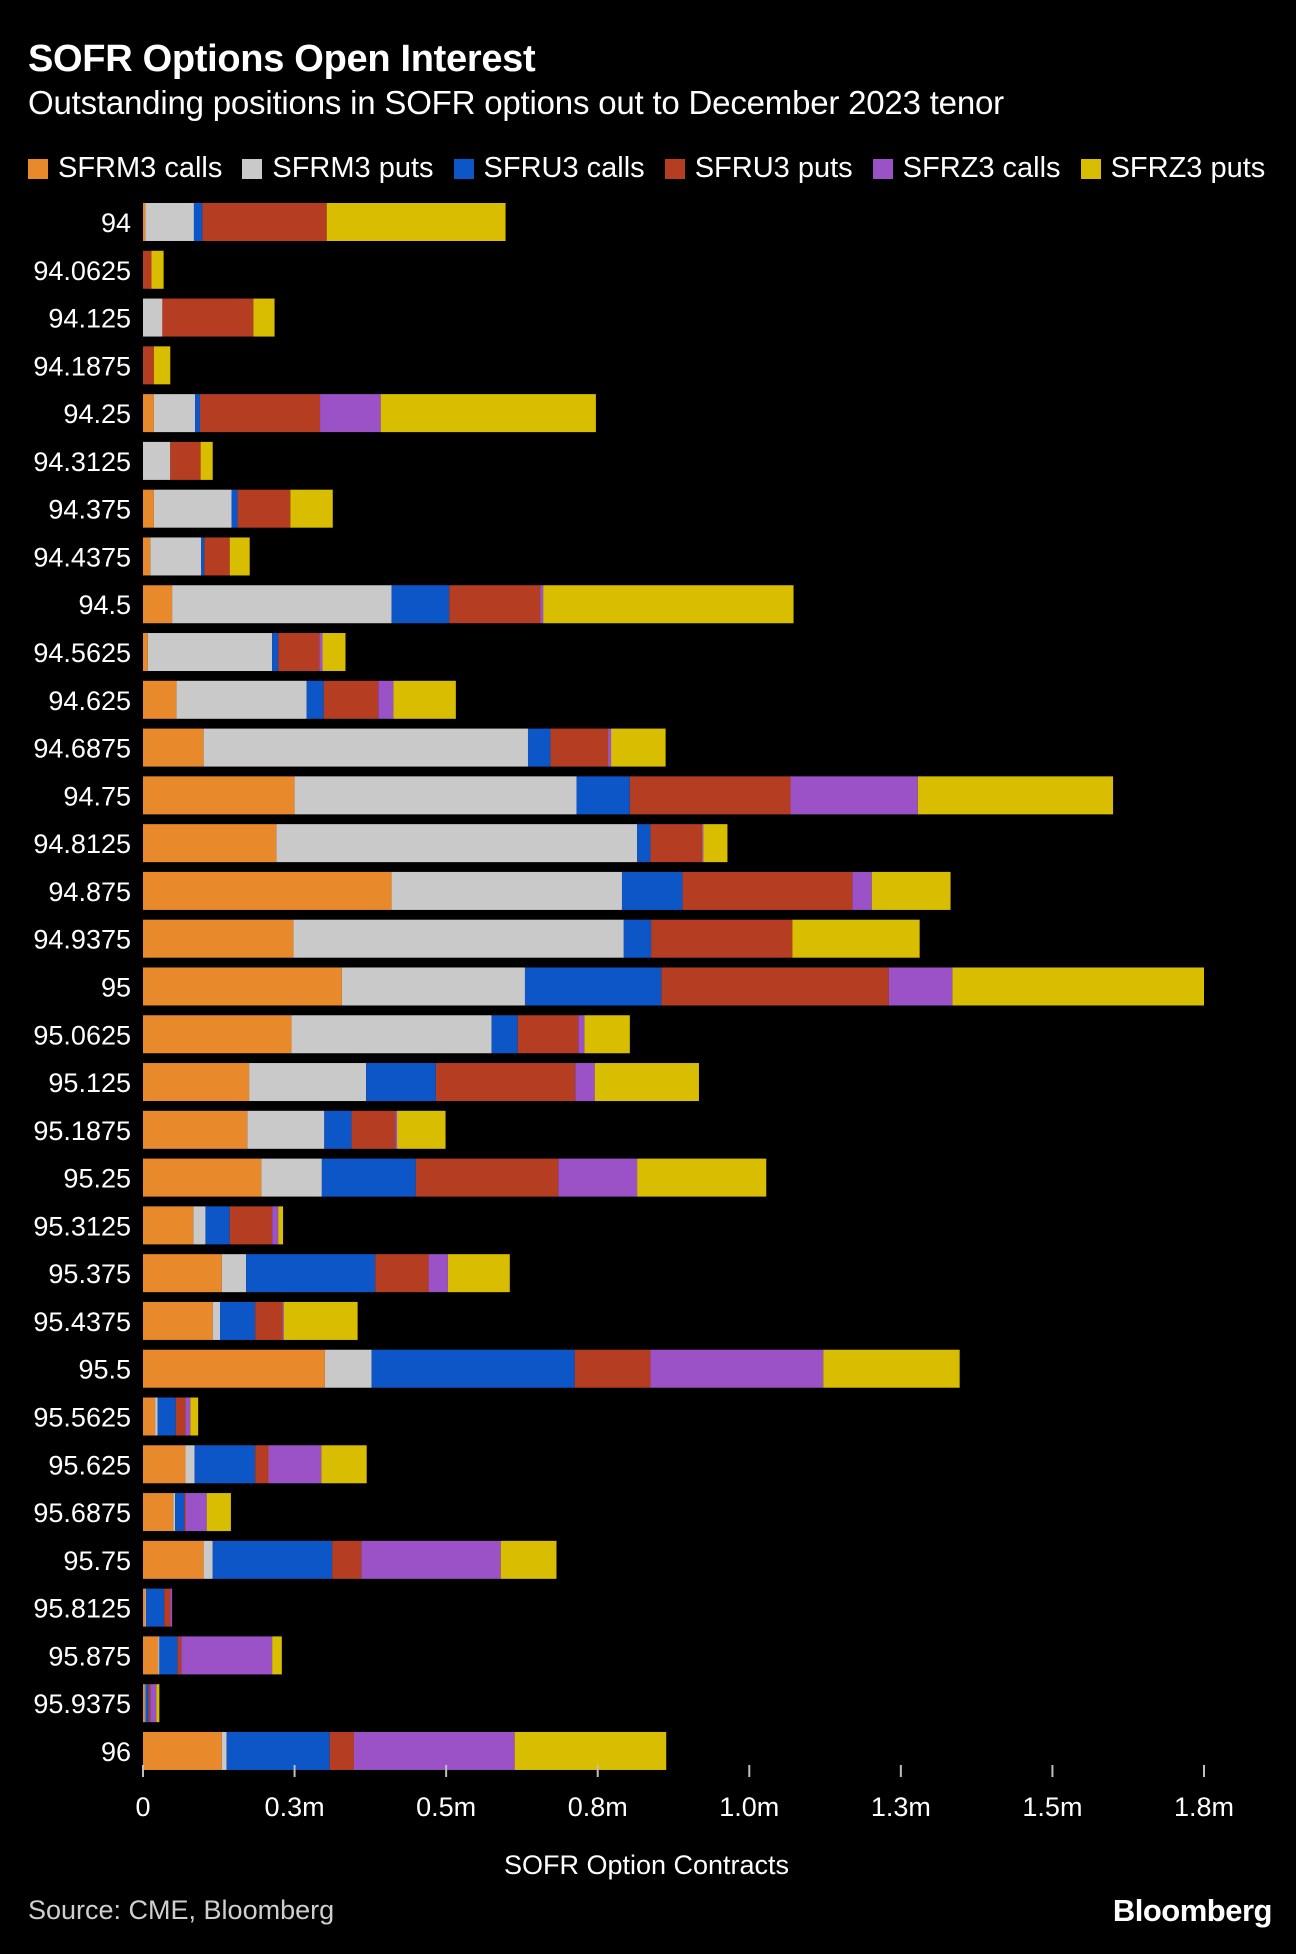 This screenshot has width=1296, height=1954. What do you see at coordinates (1172, 168) in the screenshot?
I see `legend-item-sfrz3-puts: SFRZ3 puts` at bounding box center [1172, 168].